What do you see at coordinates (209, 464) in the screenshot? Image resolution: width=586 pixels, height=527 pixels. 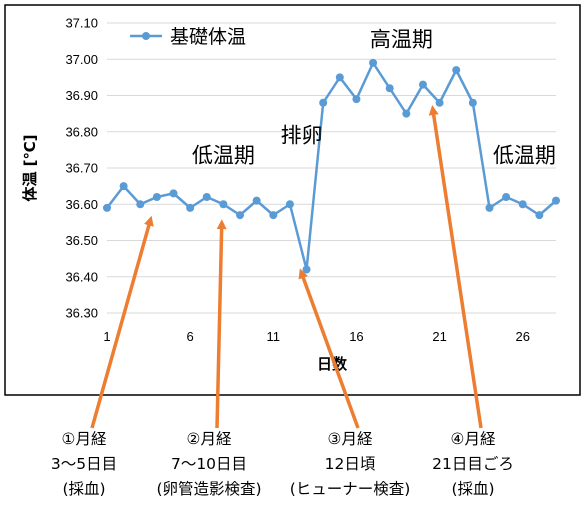 I see `annotation-text: 7〜10日目` at bounding box center [209, 464].